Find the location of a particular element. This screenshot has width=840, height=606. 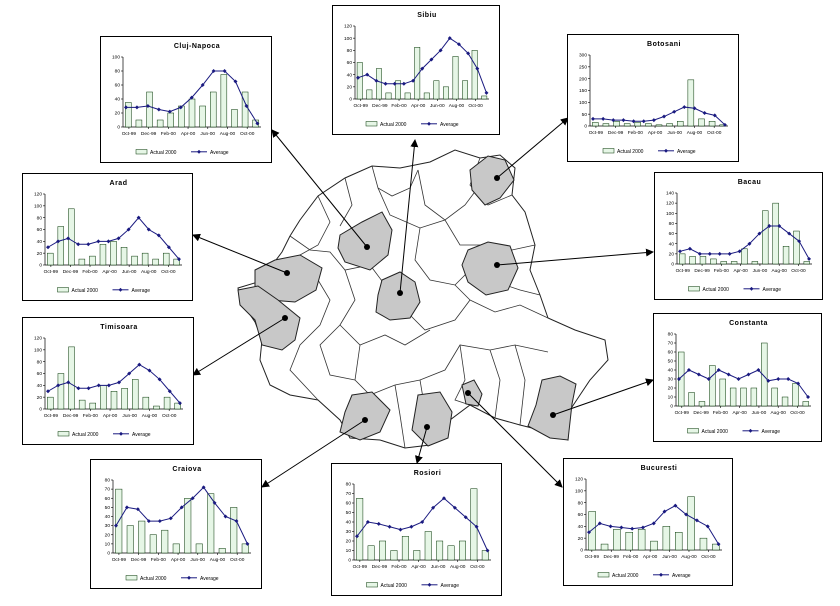

y-tick-label: 10 is located at coordinates (349, 551).